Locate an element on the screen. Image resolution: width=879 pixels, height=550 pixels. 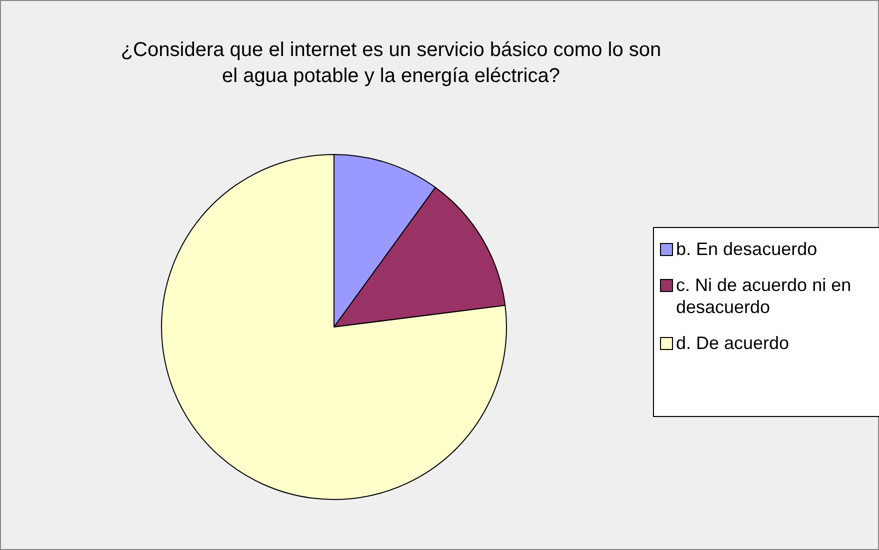
chart-title: ¿Considera que el internet es un servicio básico como lo son el agua potable y la energía eléctrica? is located at coordinates (391, 63).